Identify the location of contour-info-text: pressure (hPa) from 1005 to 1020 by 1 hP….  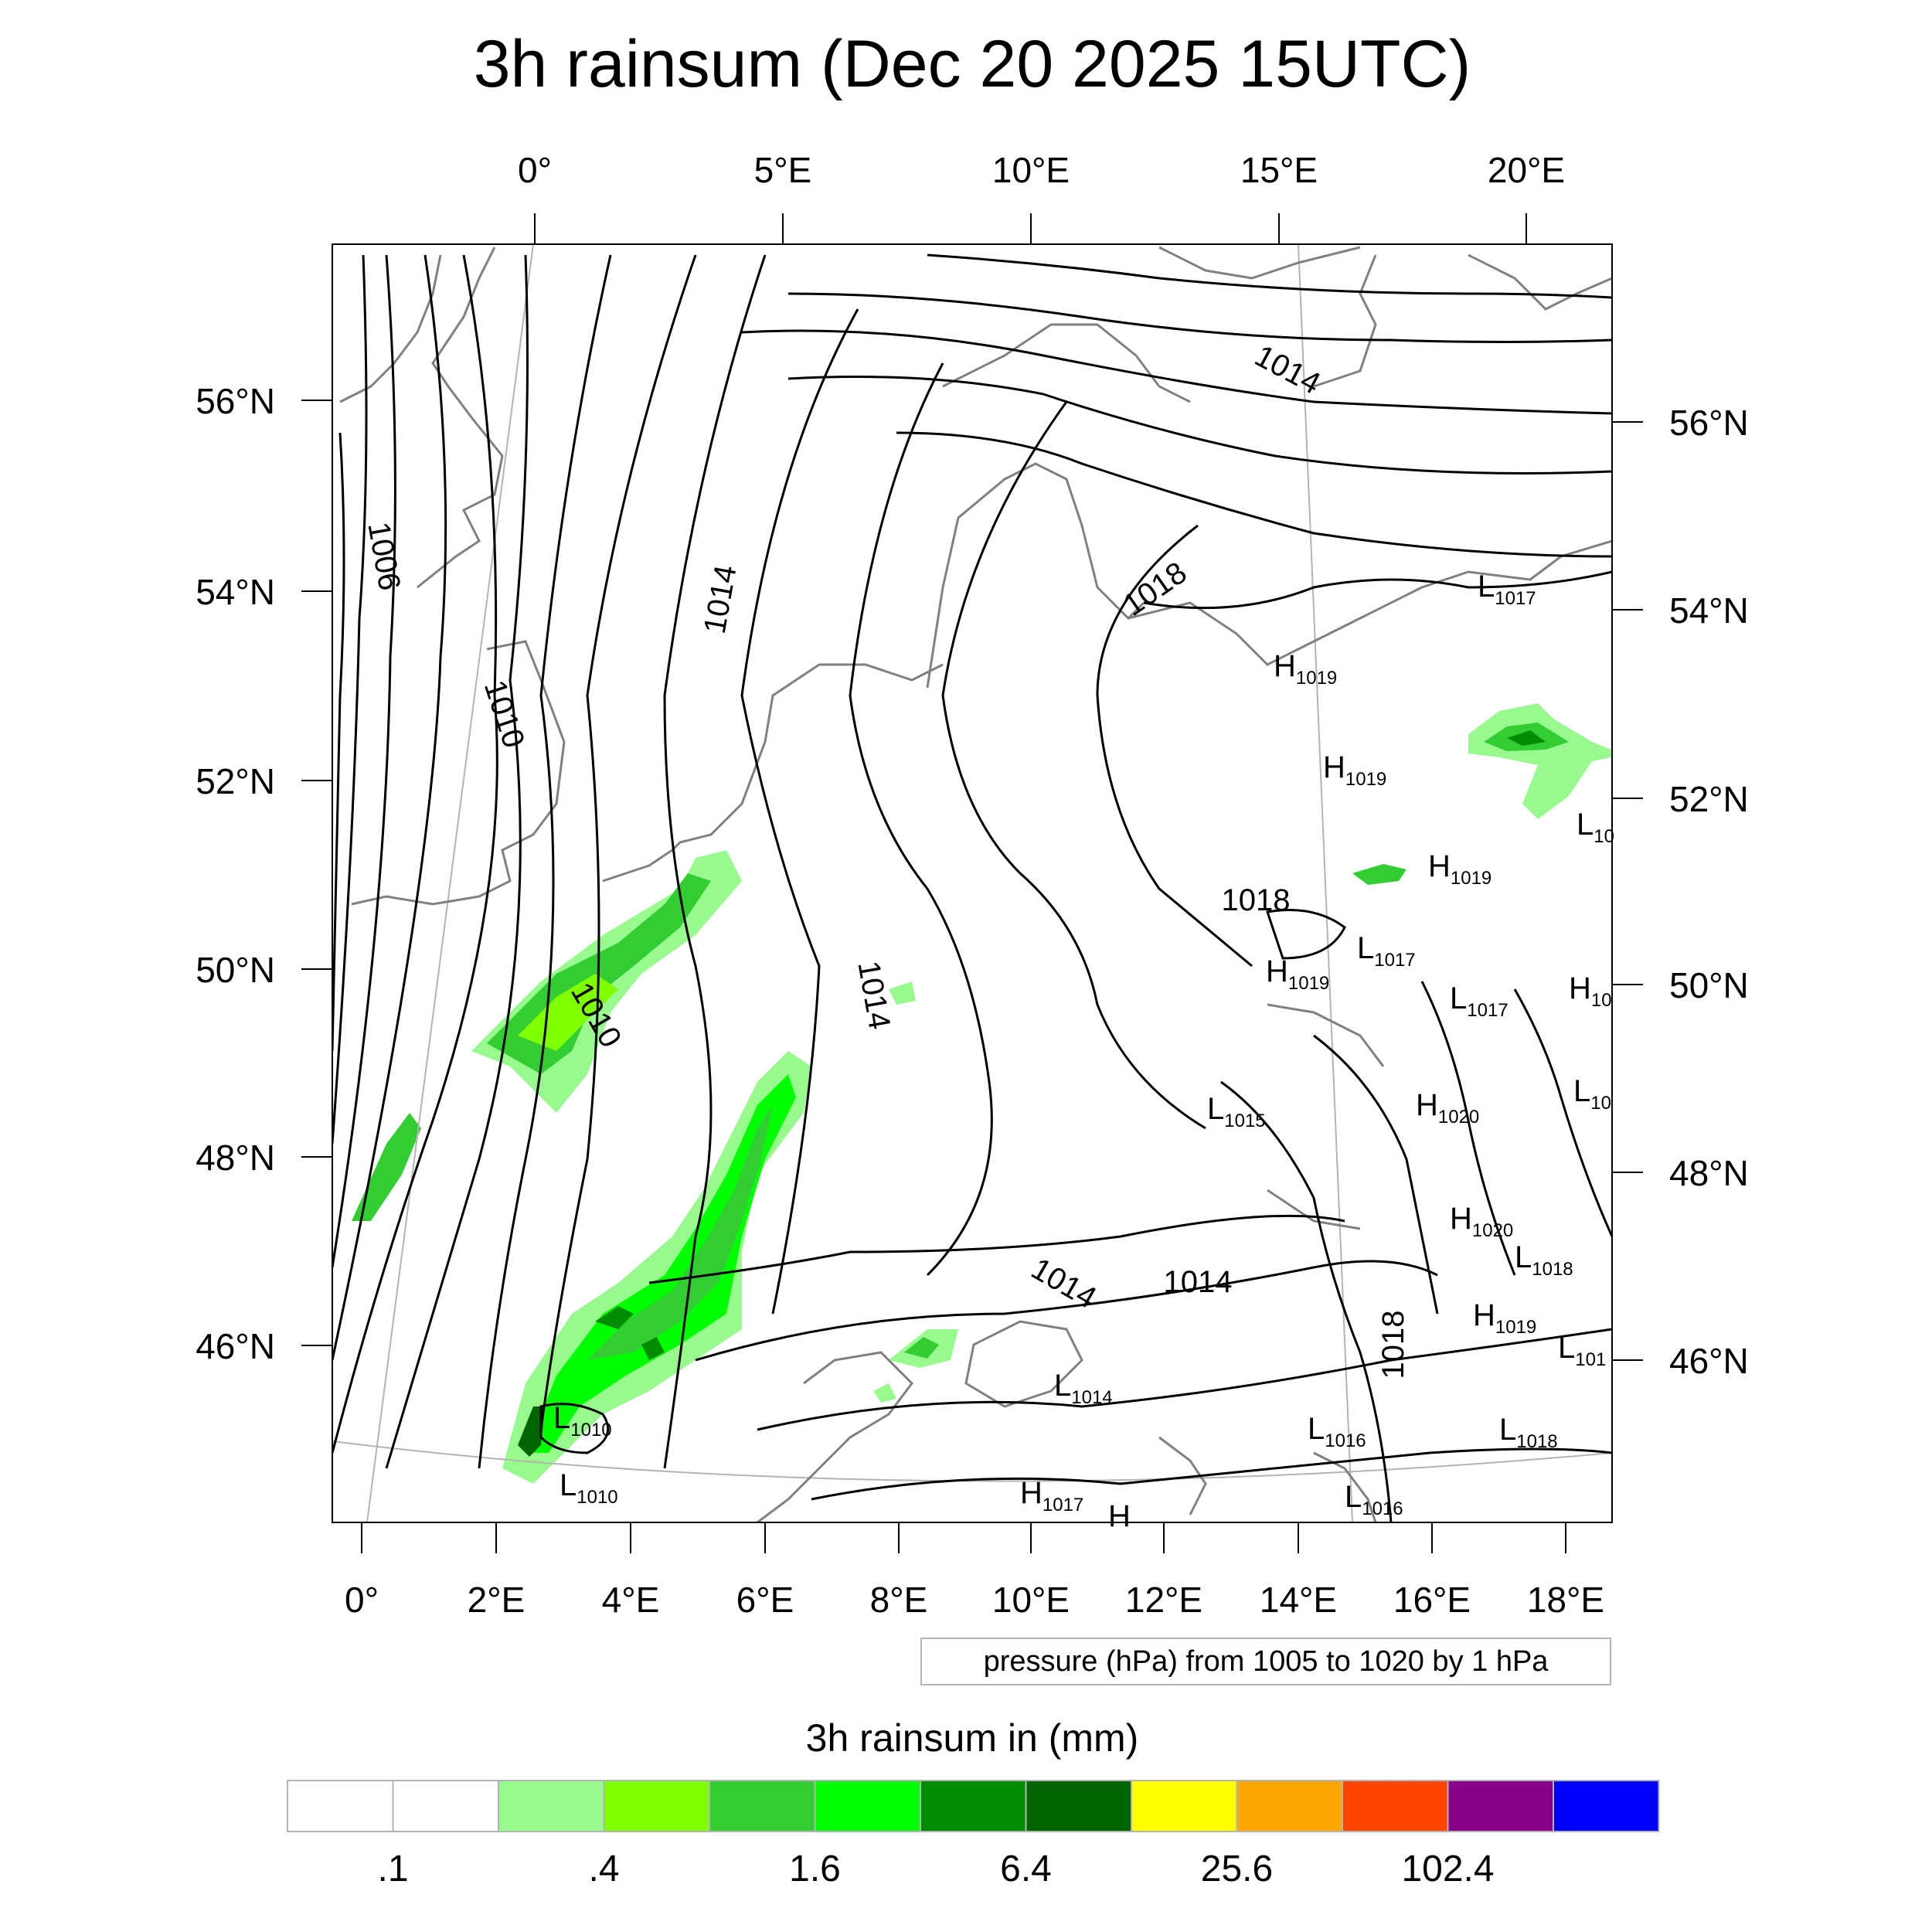
(1267, 1661).